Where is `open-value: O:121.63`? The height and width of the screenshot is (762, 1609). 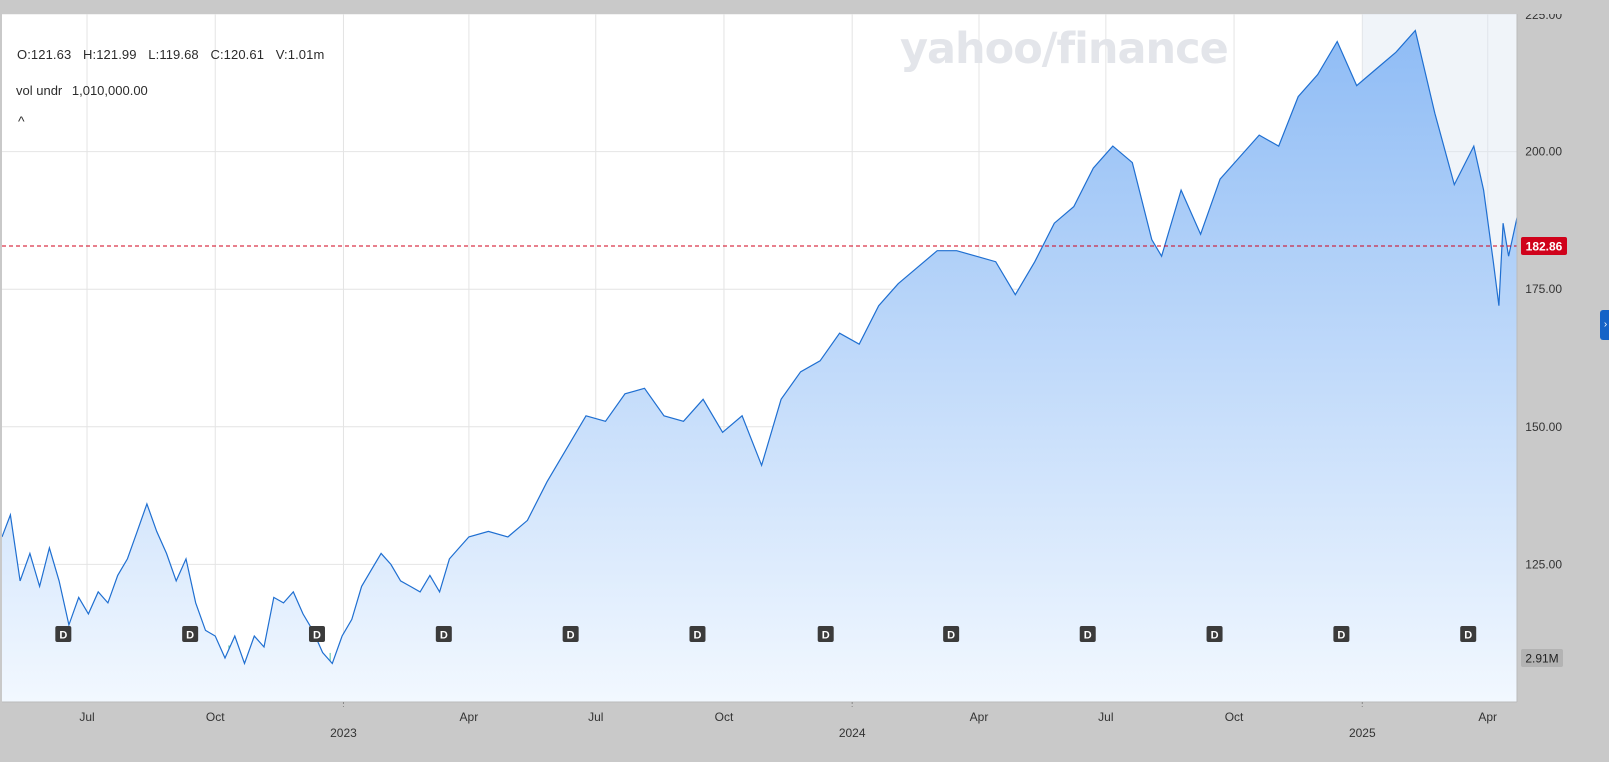 open-value: O:121.63 is located at coordinates (44, 54).